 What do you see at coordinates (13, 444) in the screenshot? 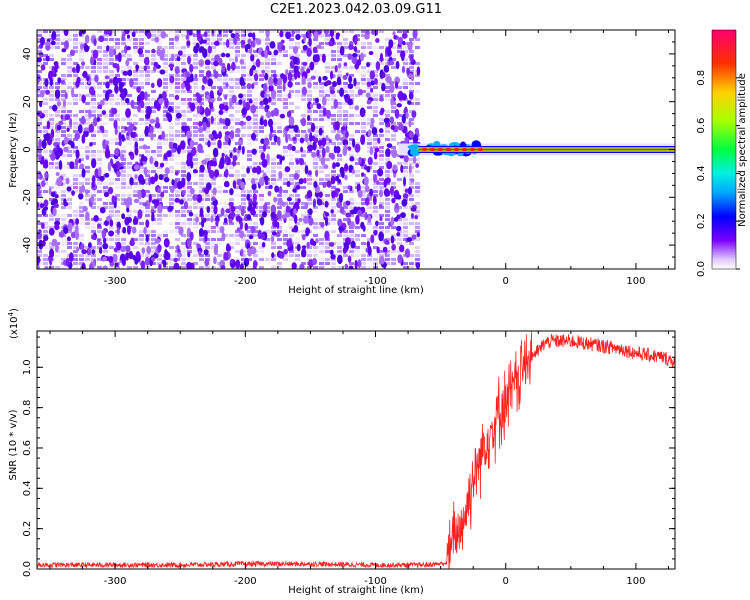
I see `snr-y-axis-label: SNR (10 * v/v)` at bounding box center [13, 444].